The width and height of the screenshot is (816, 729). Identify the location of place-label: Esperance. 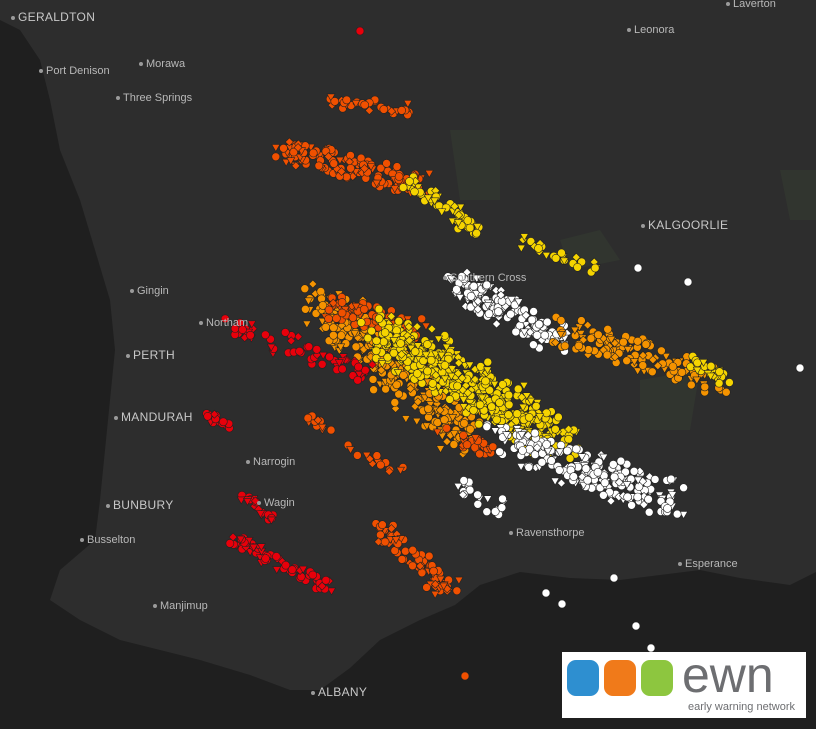
(711, 564).